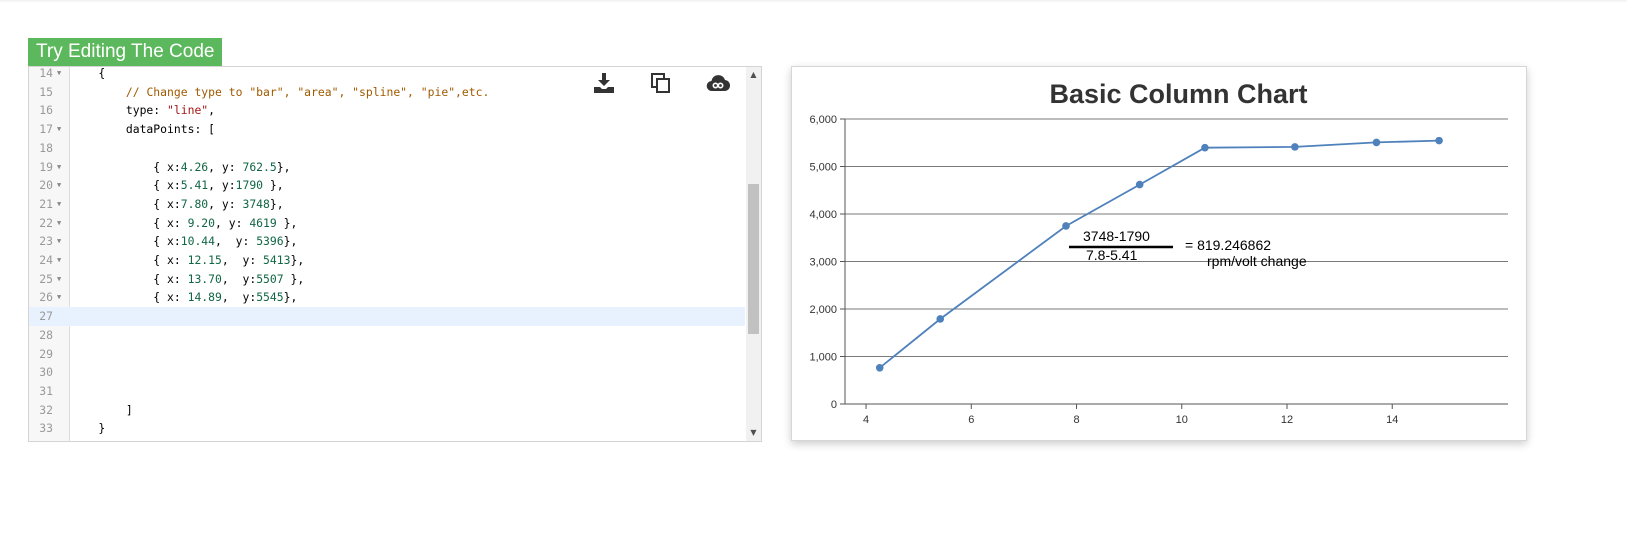 The height and width of the screenshot is (538, 1627). What do you see at coordinates (88, 75) in the screenshot?
I see `code-text: {` at bounding box center [88, 75].